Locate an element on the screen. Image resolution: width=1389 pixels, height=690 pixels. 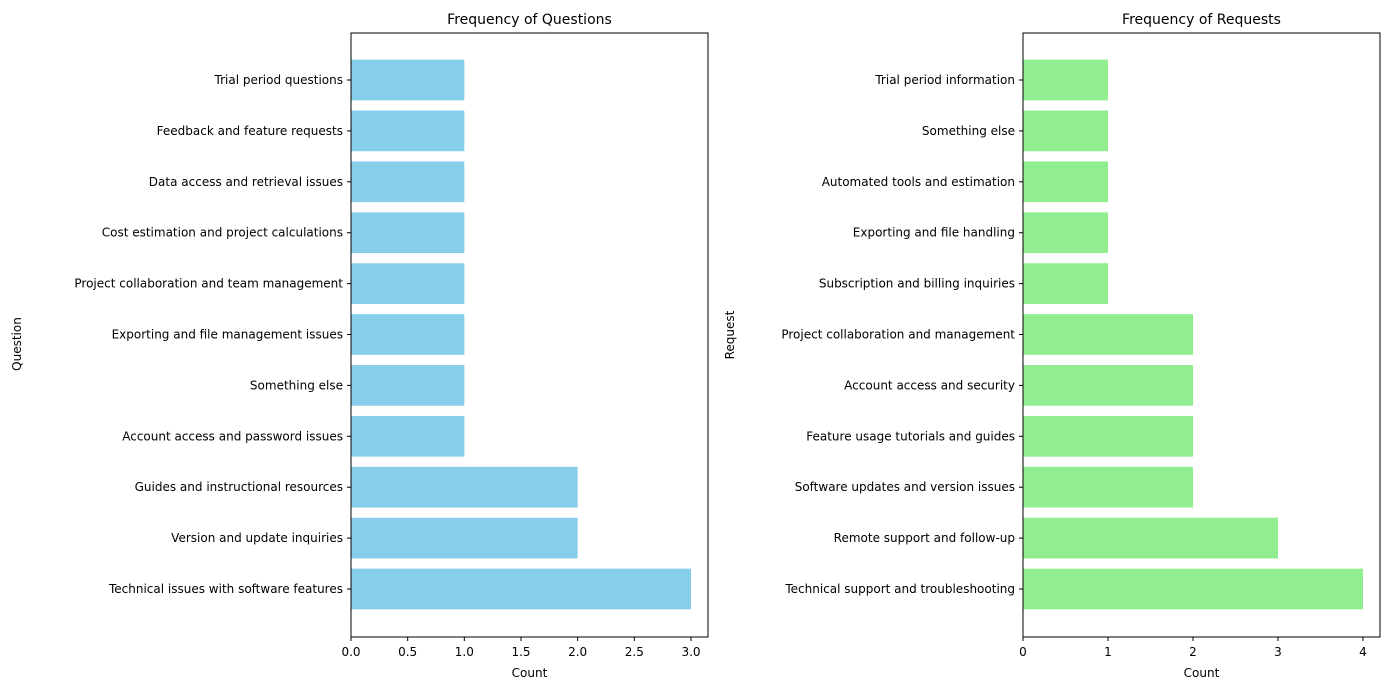
requests-y-tick-label: Exporting and file handling is located at coordinates (934, 233).